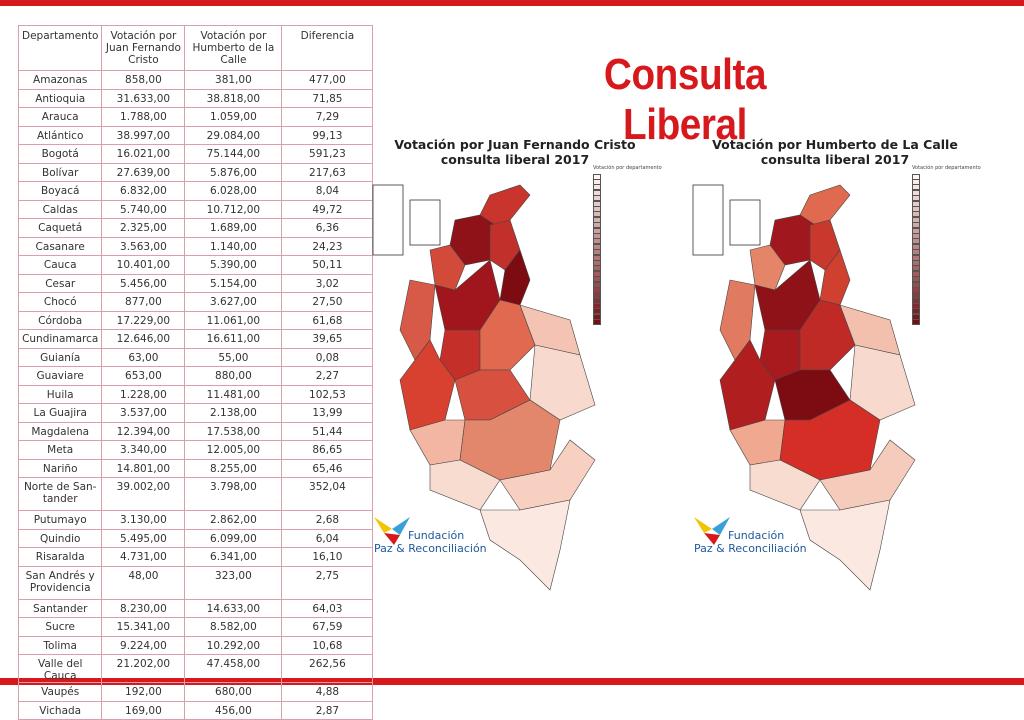  What do you see at coordinates (195, 191) in the screenshot?
I see `table-row: Boyacá 6.832,00 6.028,00 8,04` at bounding box center [195, 191].